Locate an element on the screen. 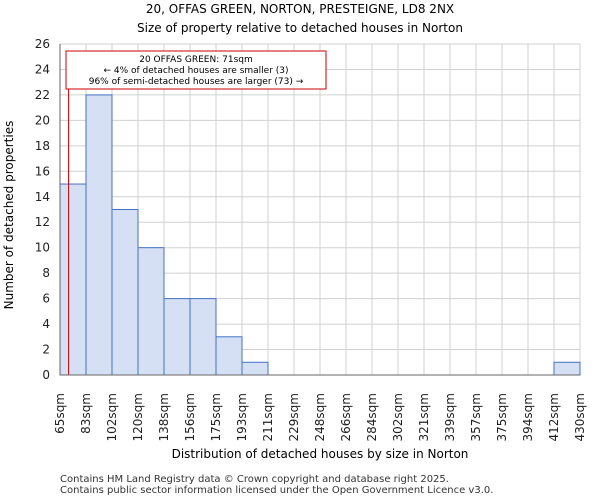 The height and width of the screenshot is (500, 600). annotation-line-1: 20 OFFAS GREEN: 71sqm is located at coordinates (196, 60).